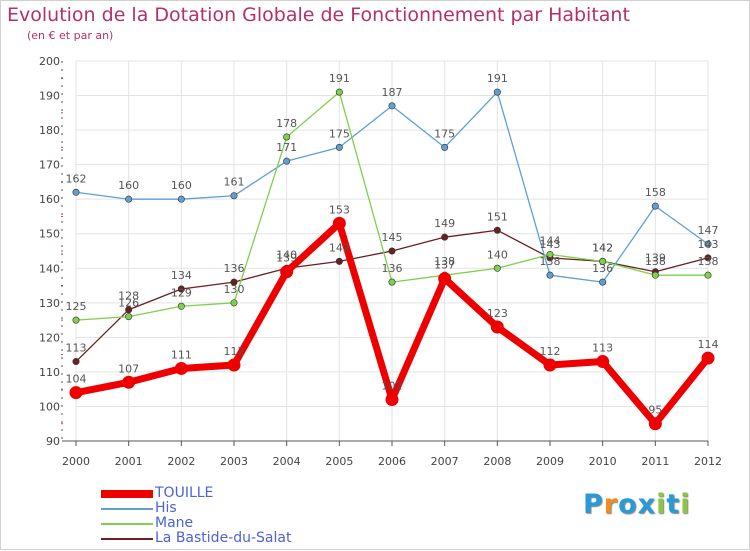 The height and width of the screenshot is (551, 750). I want to click on data-label: 171, so click(286, 147).